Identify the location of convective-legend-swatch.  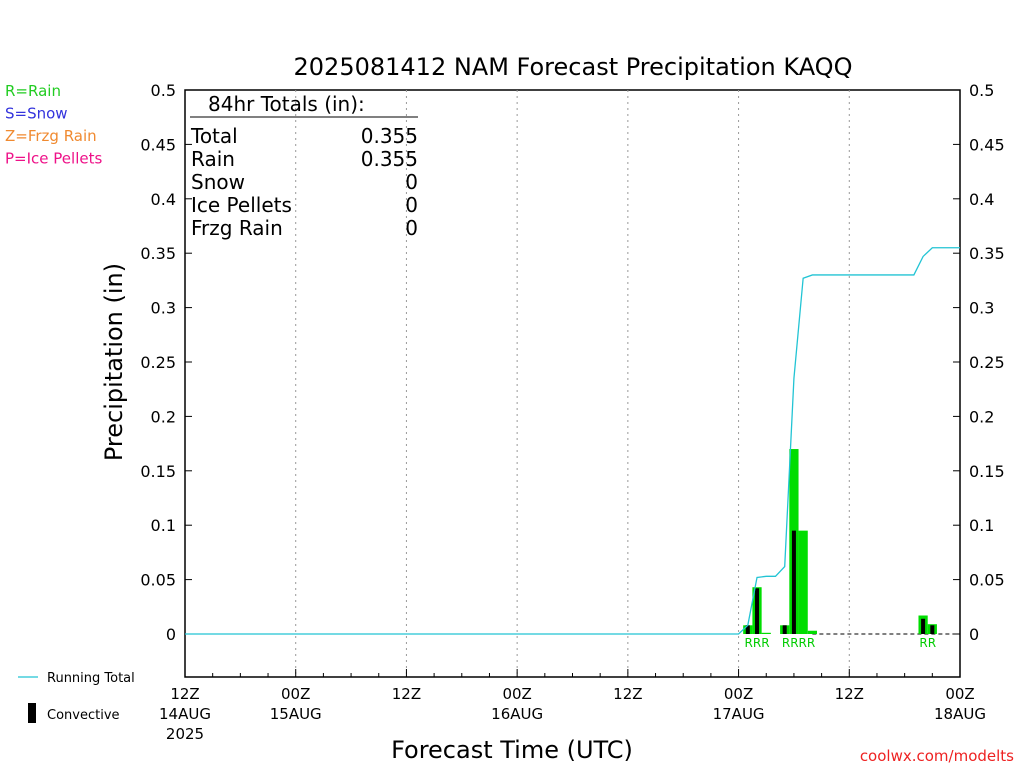
(32, 713).